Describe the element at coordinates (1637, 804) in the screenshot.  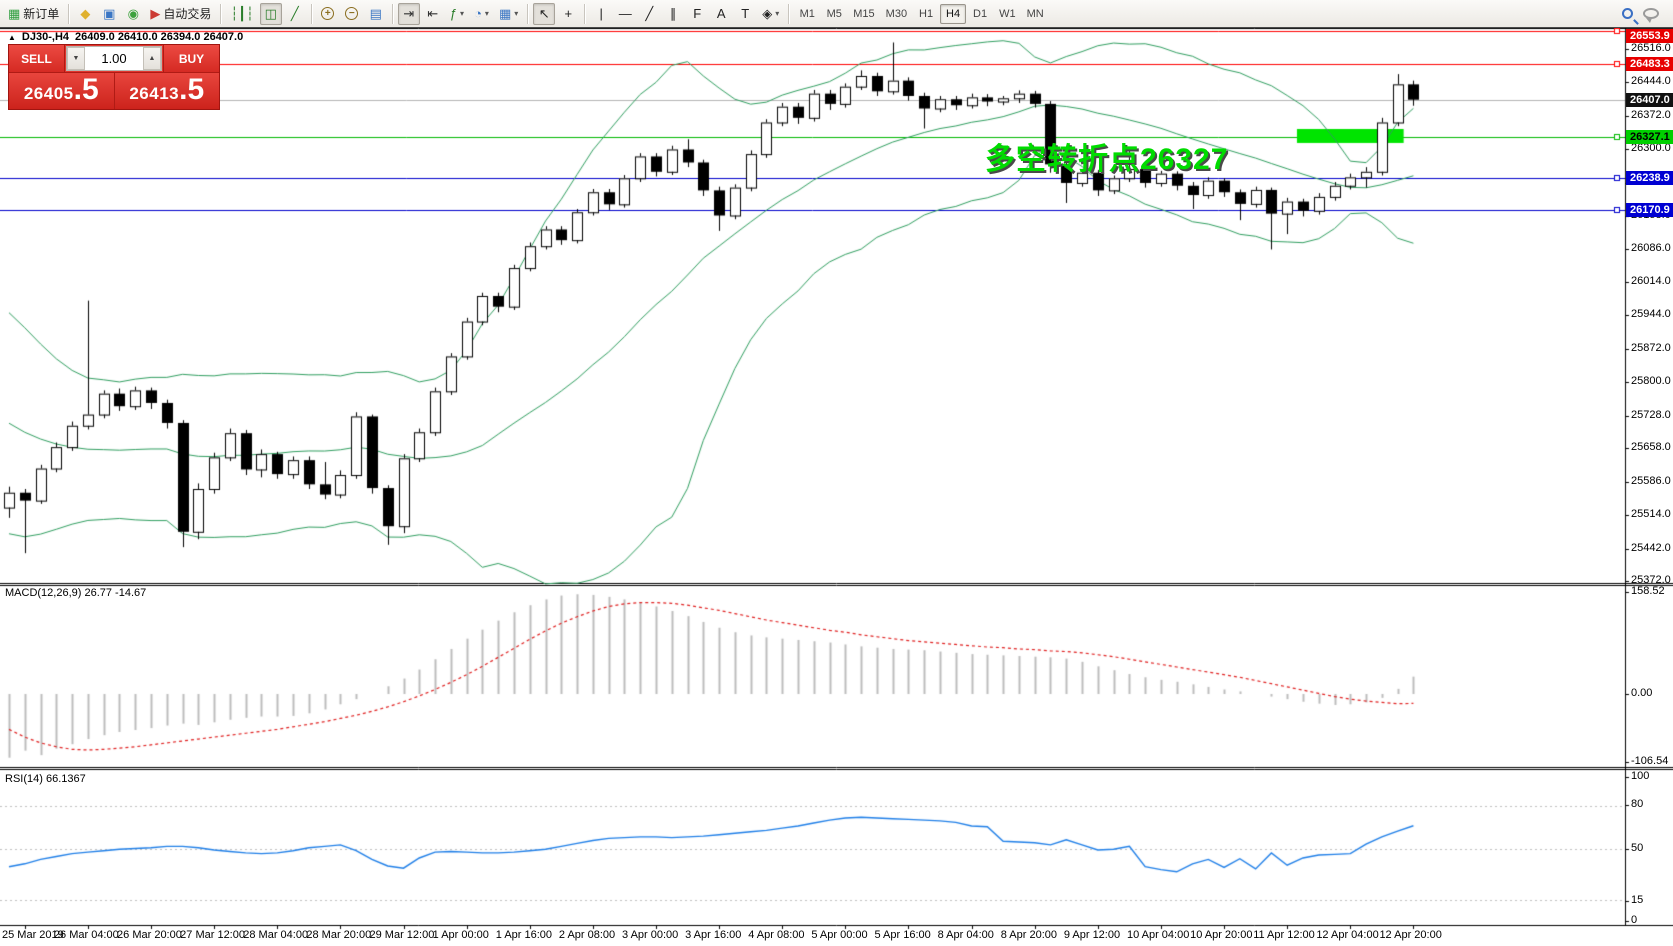
I see `rsi-scale-label: 80` at that location.